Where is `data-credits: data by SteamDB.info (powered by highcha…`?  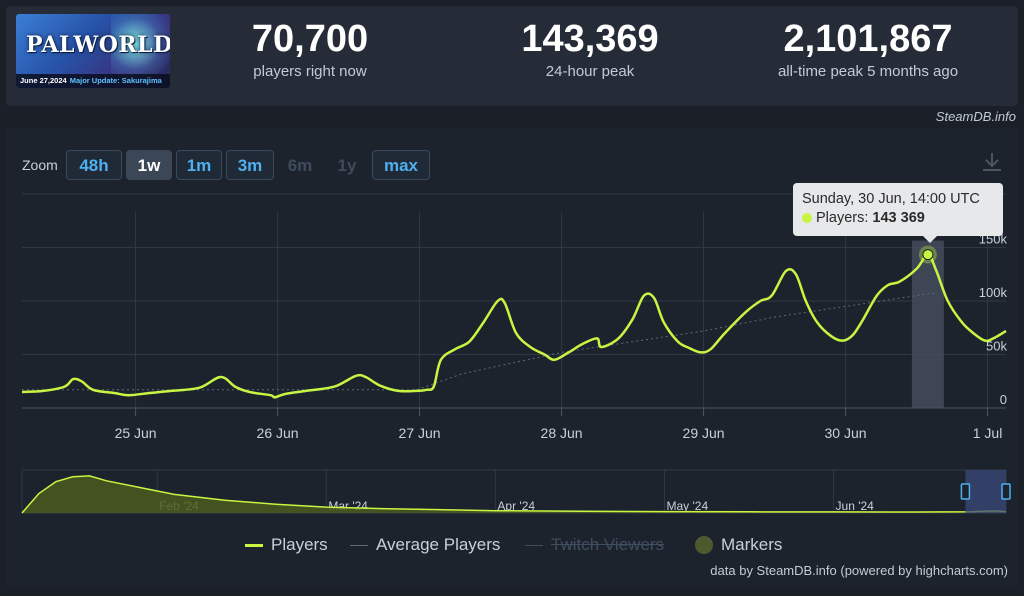
data-credits: data by SteamDB.info (powered by highcha… is located at coordinates (859, 570).